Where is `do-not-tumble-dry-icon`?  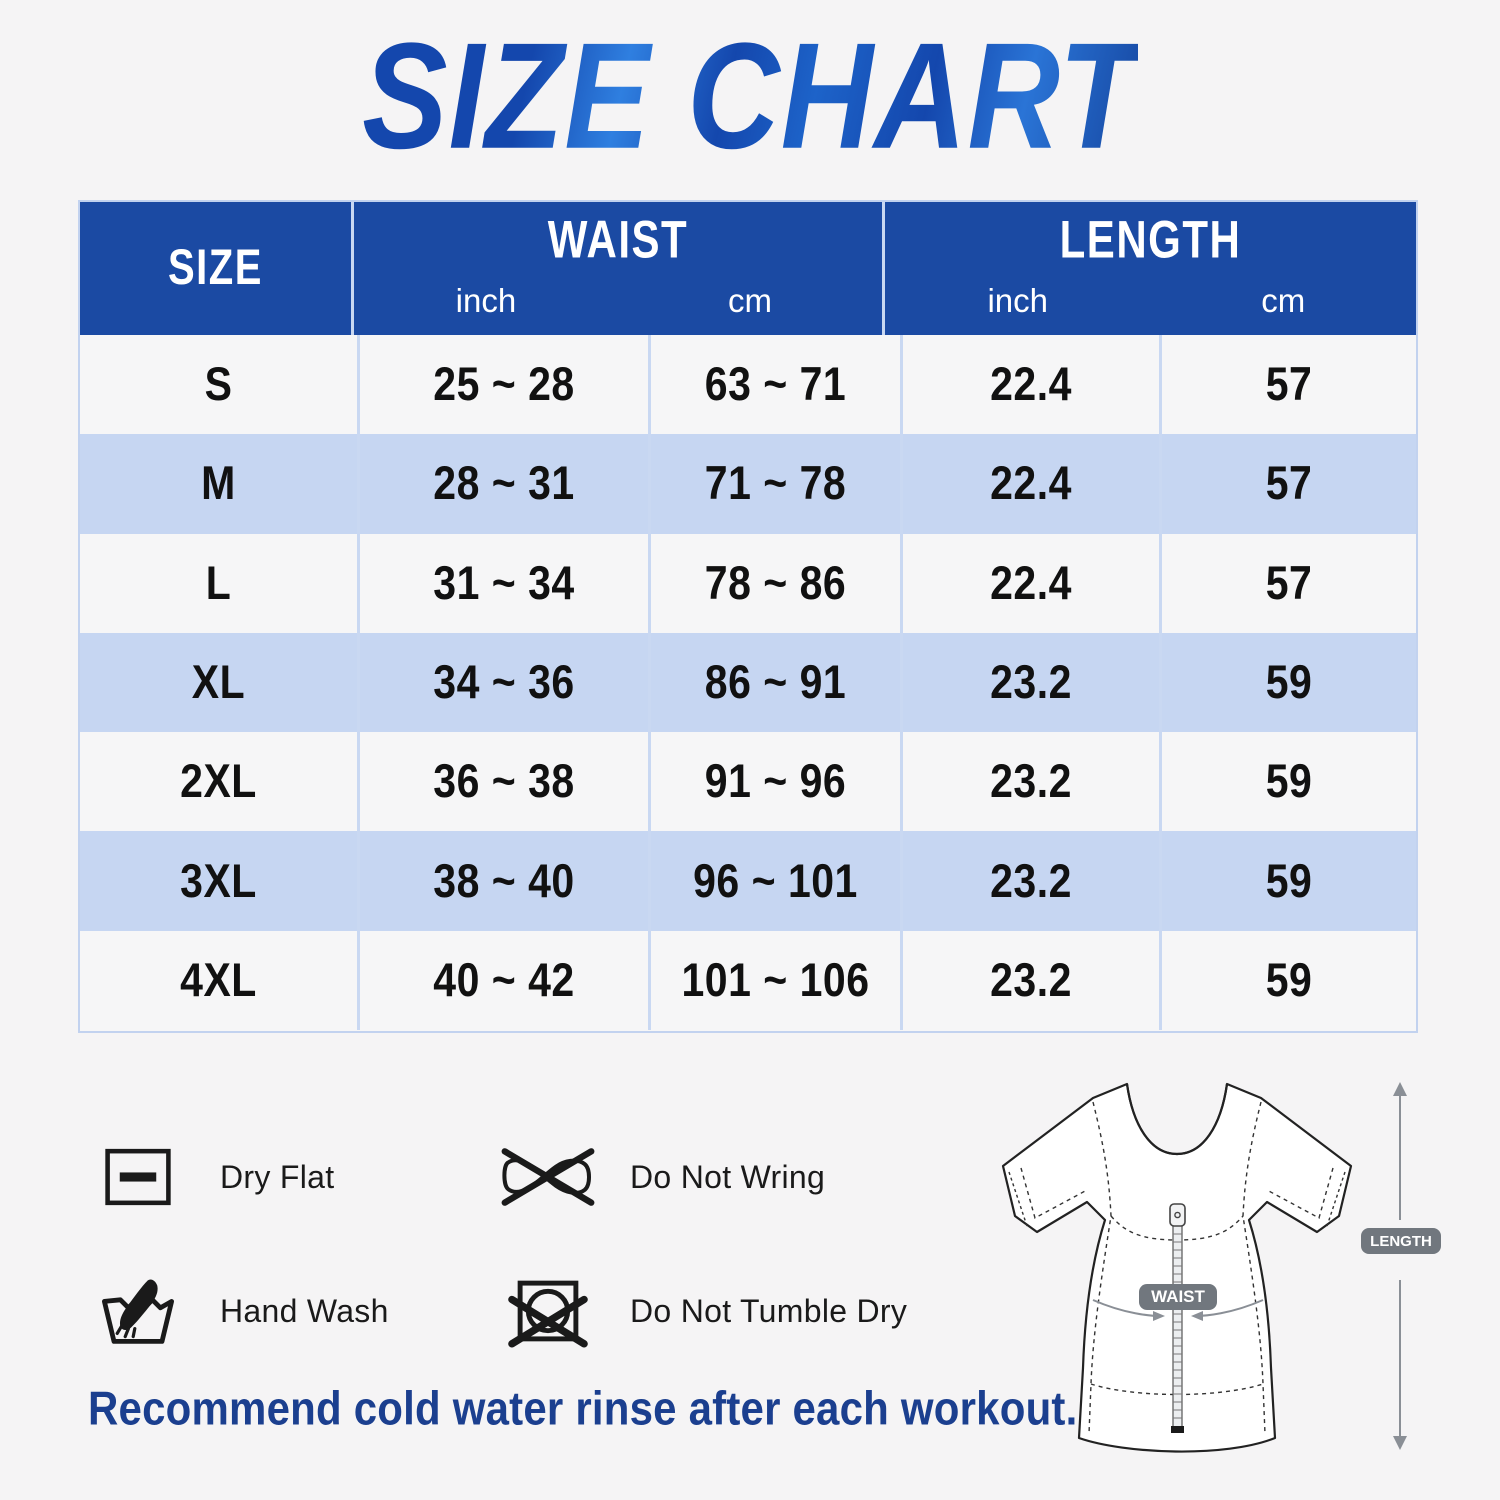 do-not-tumble-dry-icon is located at coordinates (548, 1311).